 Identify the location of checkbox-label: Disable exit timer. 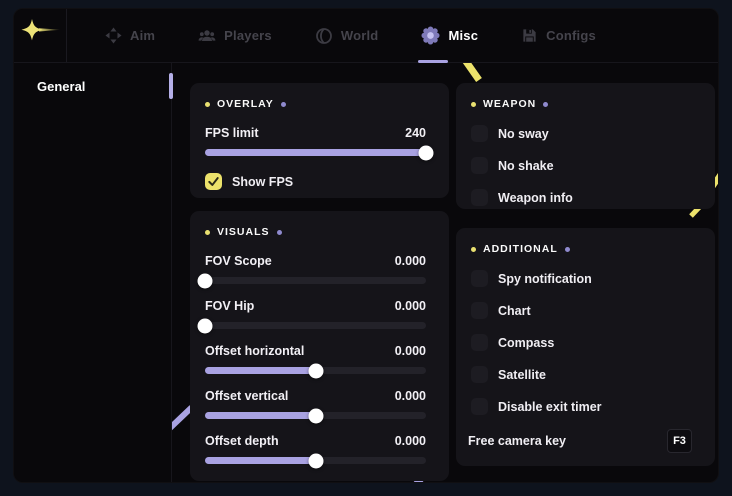
(550, 406).